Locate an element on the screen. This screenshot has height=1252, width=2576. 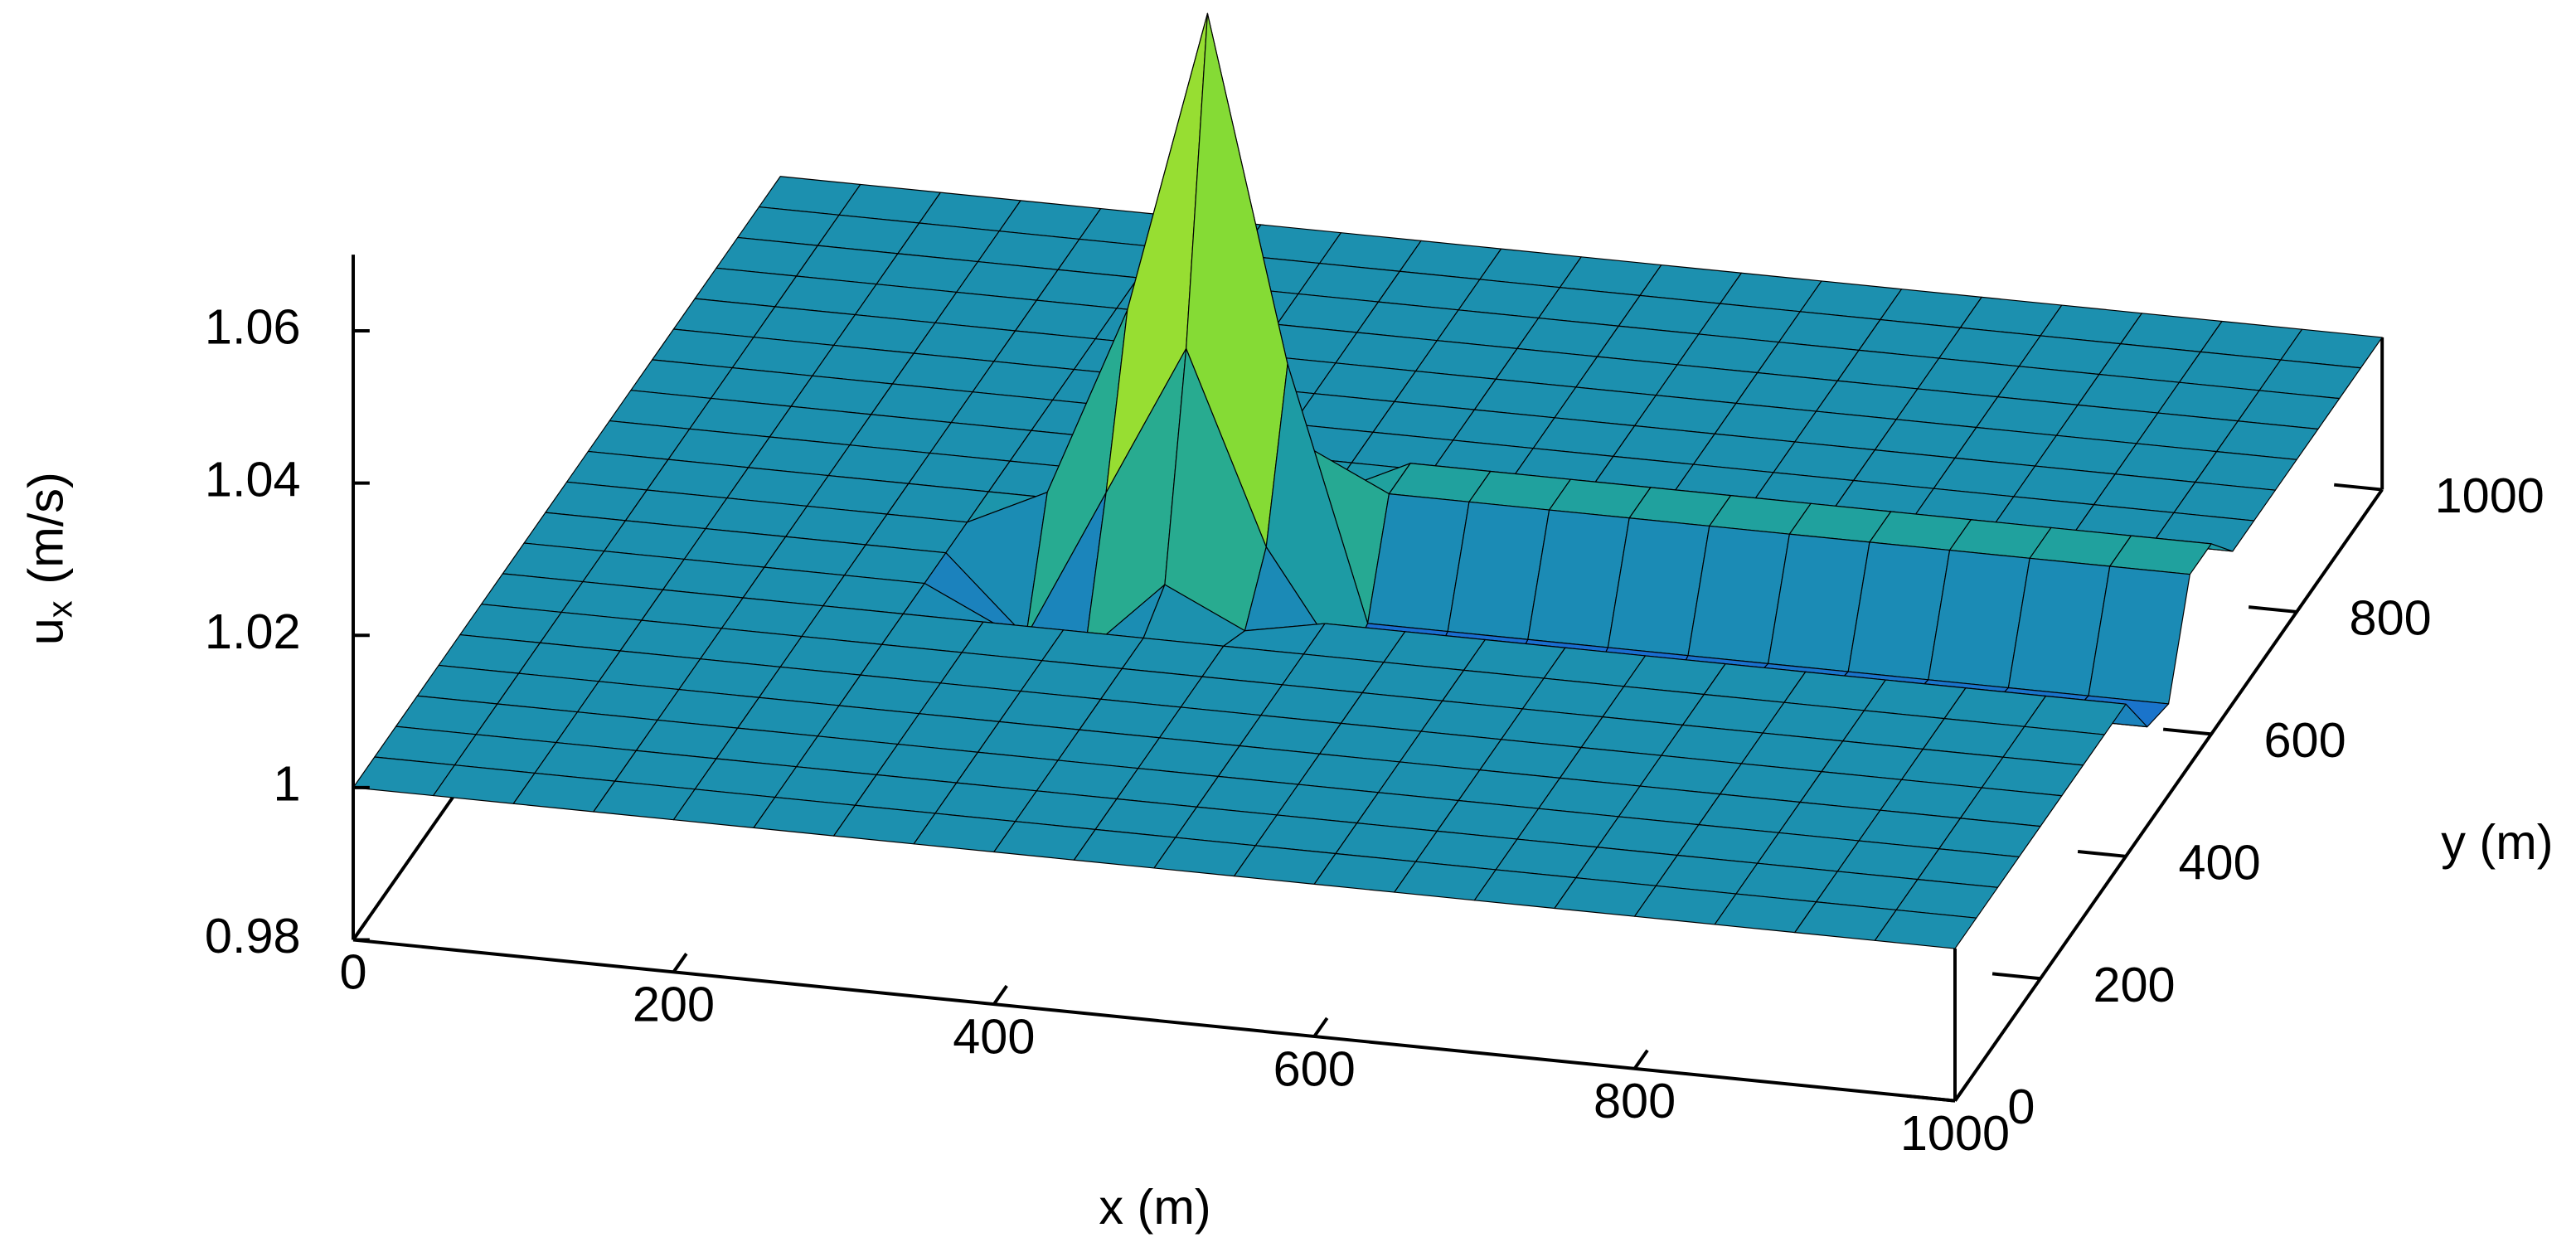
y-axis is located at coordinates (2168, 795).